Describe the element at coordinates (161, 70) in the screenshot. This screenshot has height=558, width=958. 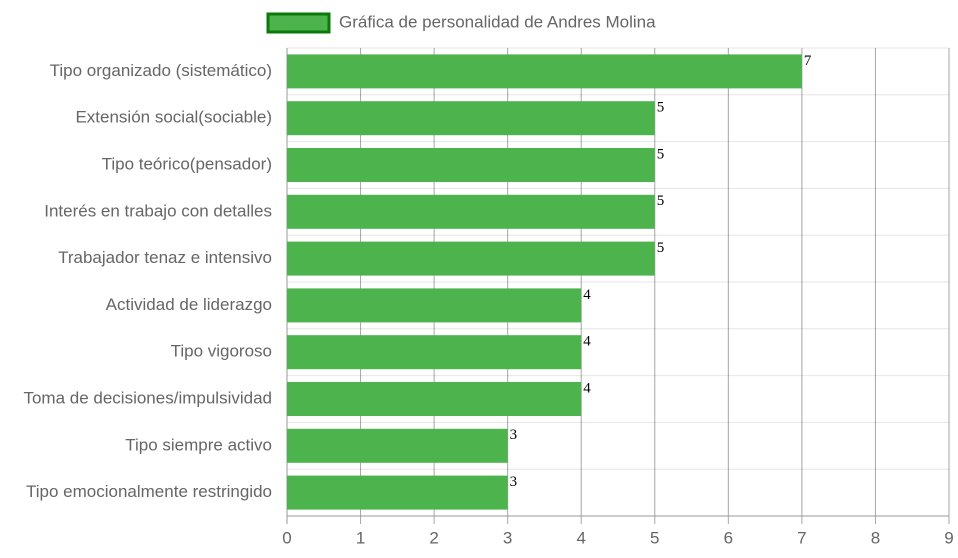
I see `y-tick-label: Tipo organizado (sistemático)` at that location.